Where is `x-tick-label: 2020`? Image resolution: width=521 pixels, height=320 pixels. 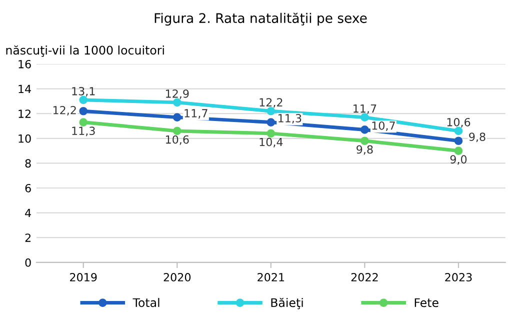 x-tick-label: 2020 is located at coordinates (177, 277).